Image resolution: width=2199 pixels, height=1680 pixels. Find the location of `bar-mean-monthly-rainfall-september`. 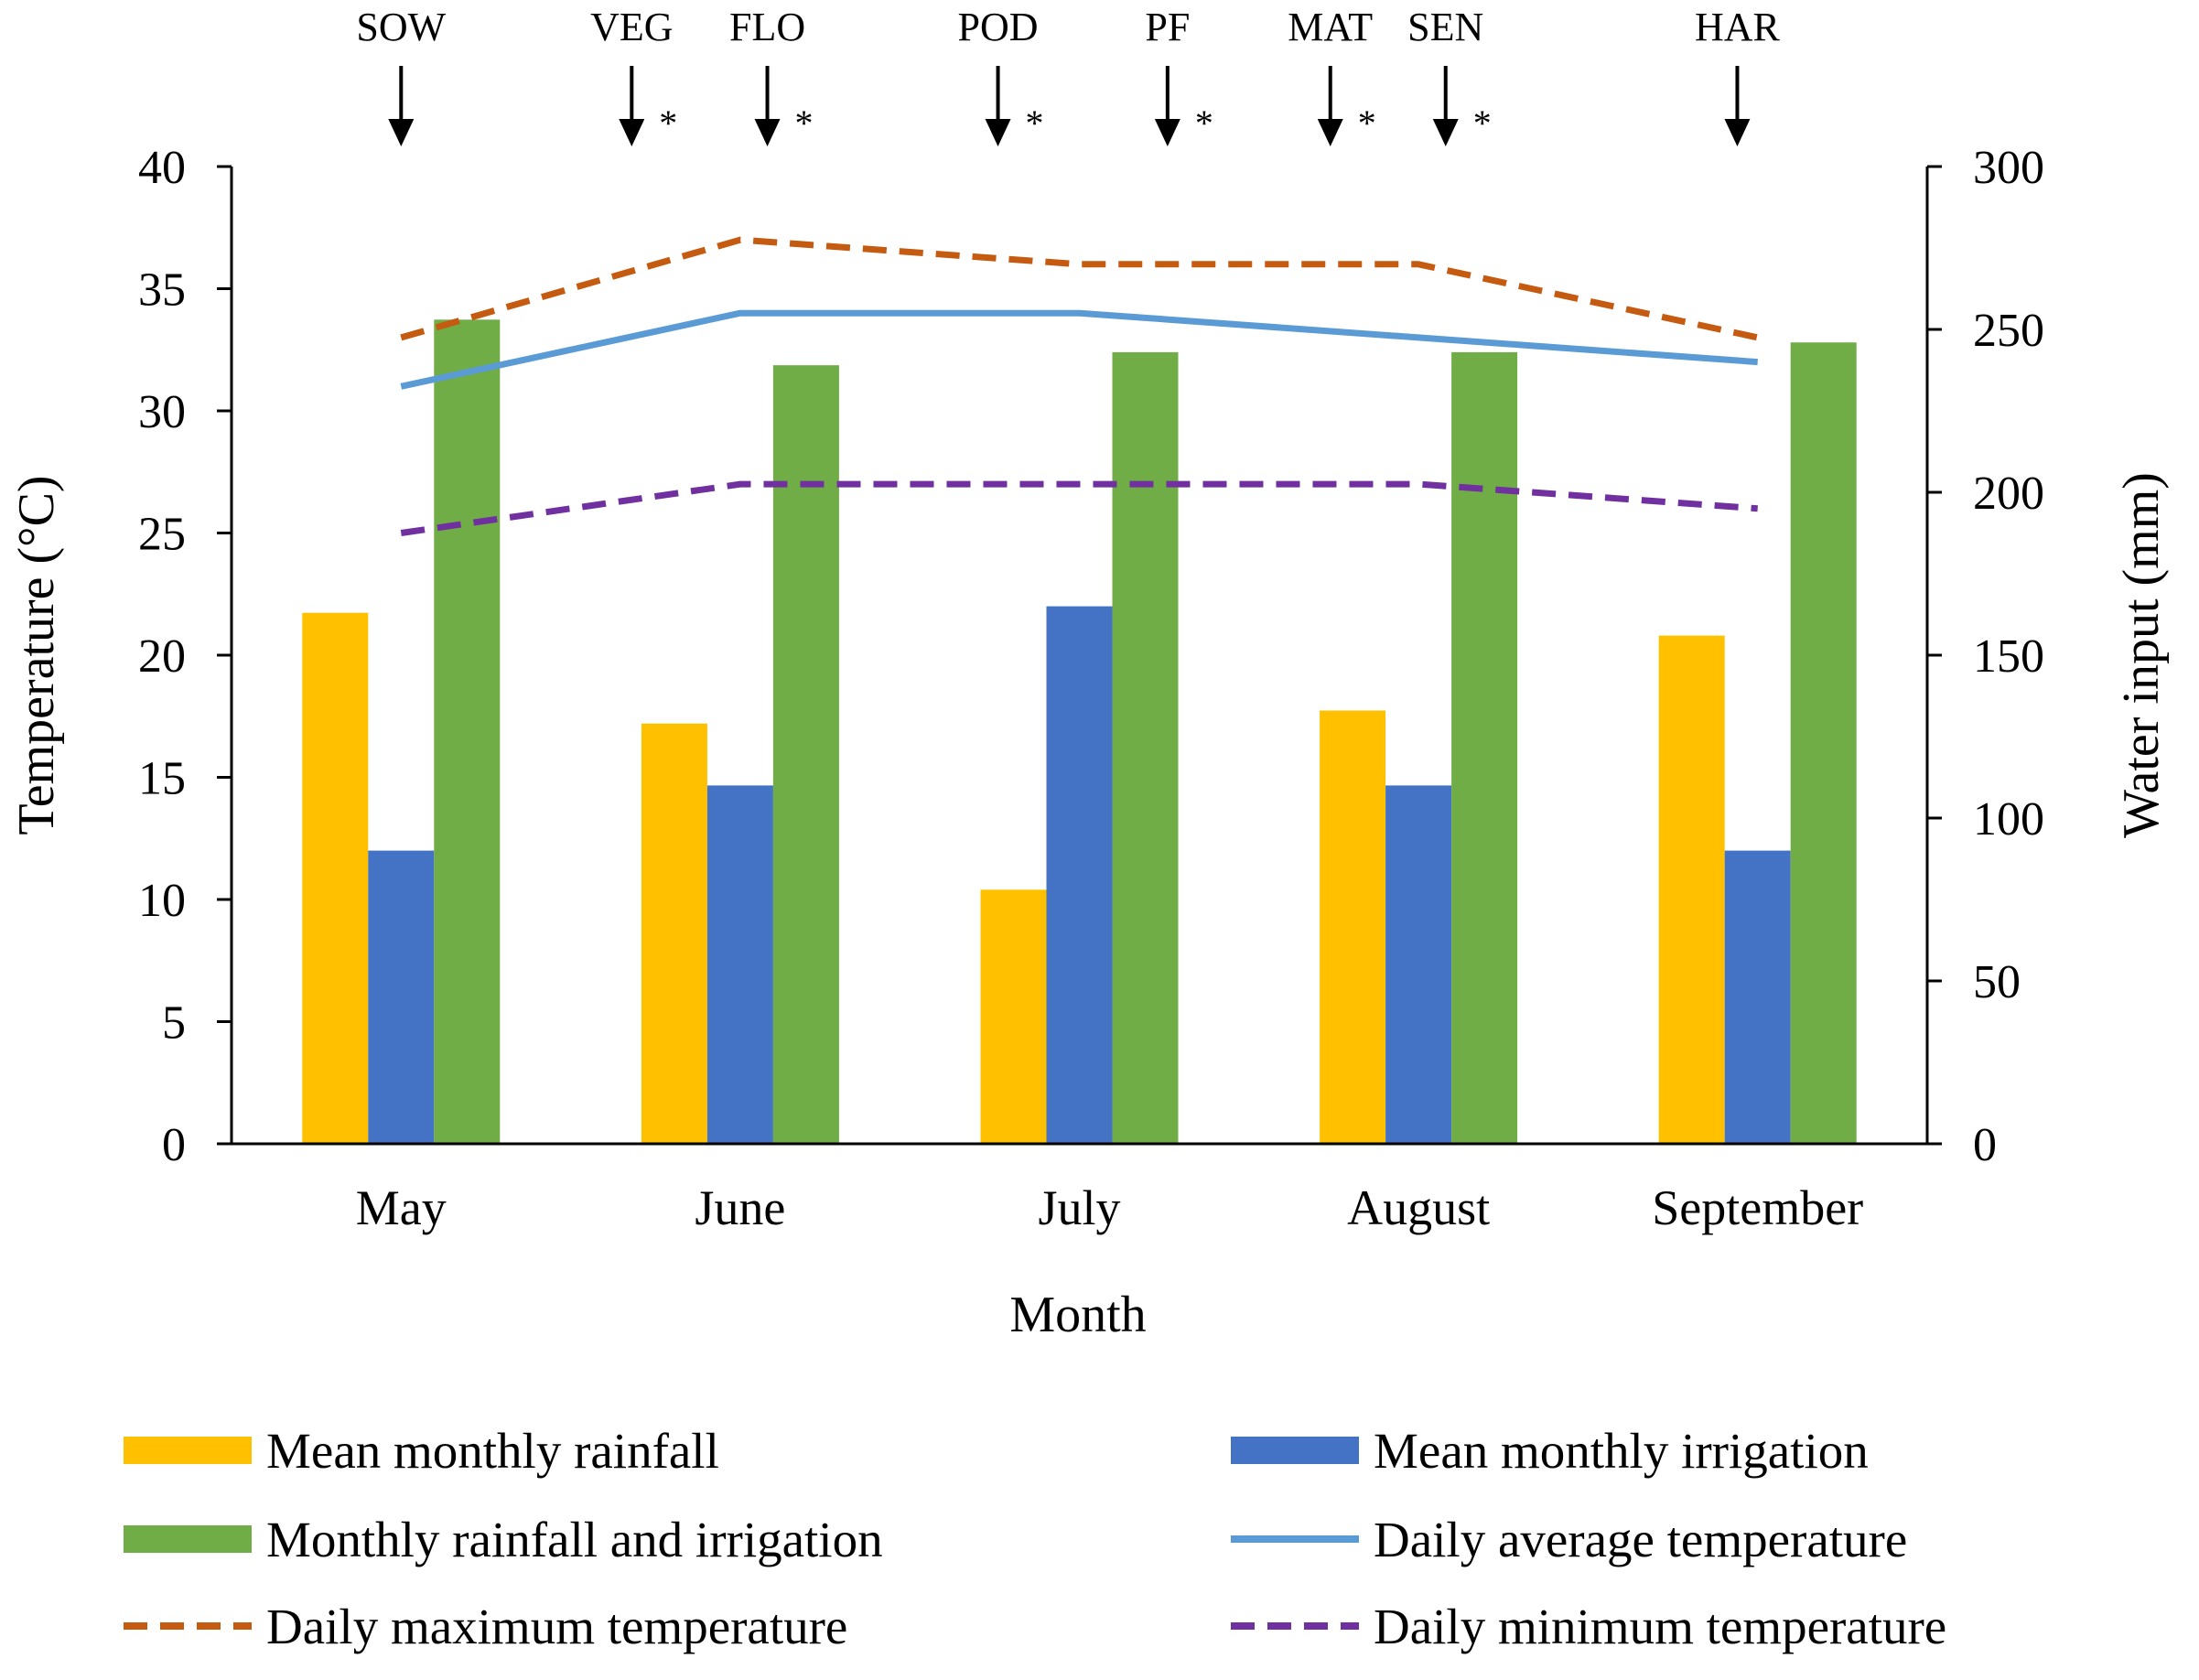

bar-mean-monthly-rainfall-september is located at coordinates (1692, 889).